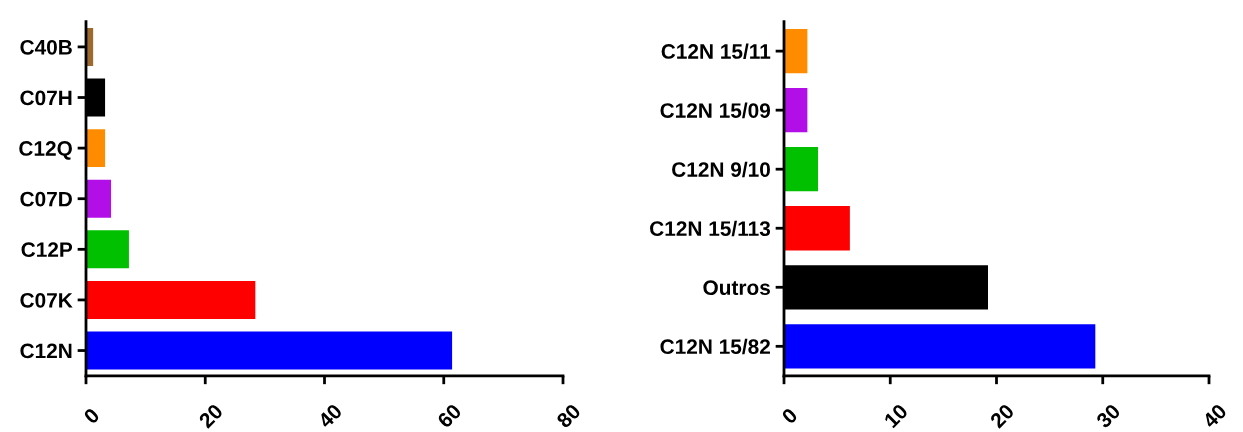 This screenshot has height=432, width=1243. Describe the element at coordinates (568, 416) in the screenshot. I see `x-tick-label: 80` at that location.